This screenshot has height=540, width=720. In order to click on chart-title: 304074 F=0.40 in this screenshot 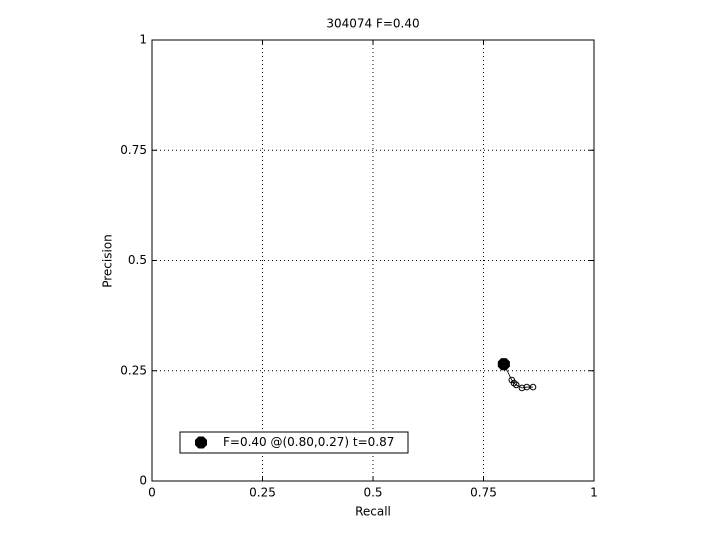, I will do `click(372, 24)`.